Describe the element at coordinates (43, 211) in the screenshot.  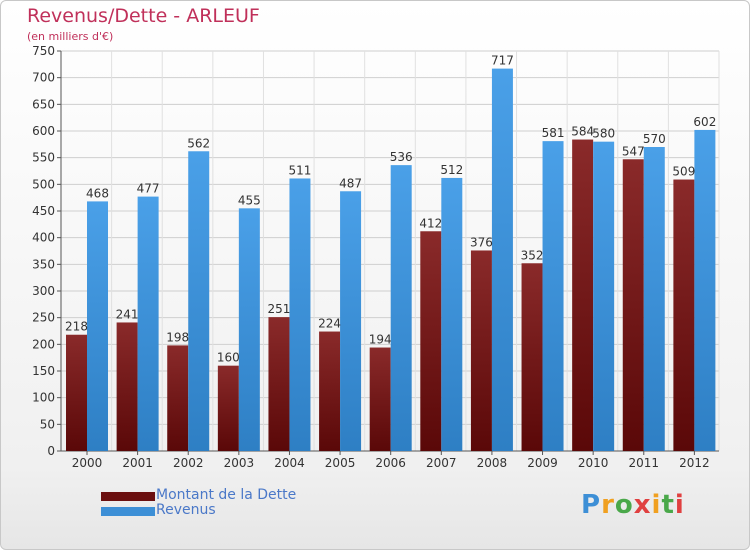
I see `y-tick-label: 450` at that location.